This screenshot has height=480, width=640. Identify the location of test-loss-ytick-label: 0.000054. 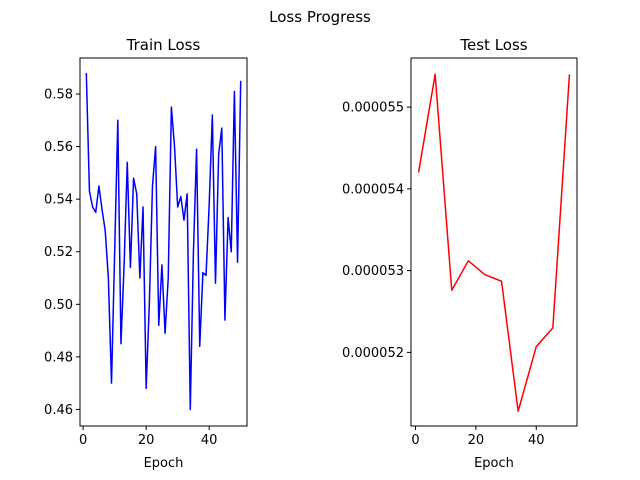
(373, 189).